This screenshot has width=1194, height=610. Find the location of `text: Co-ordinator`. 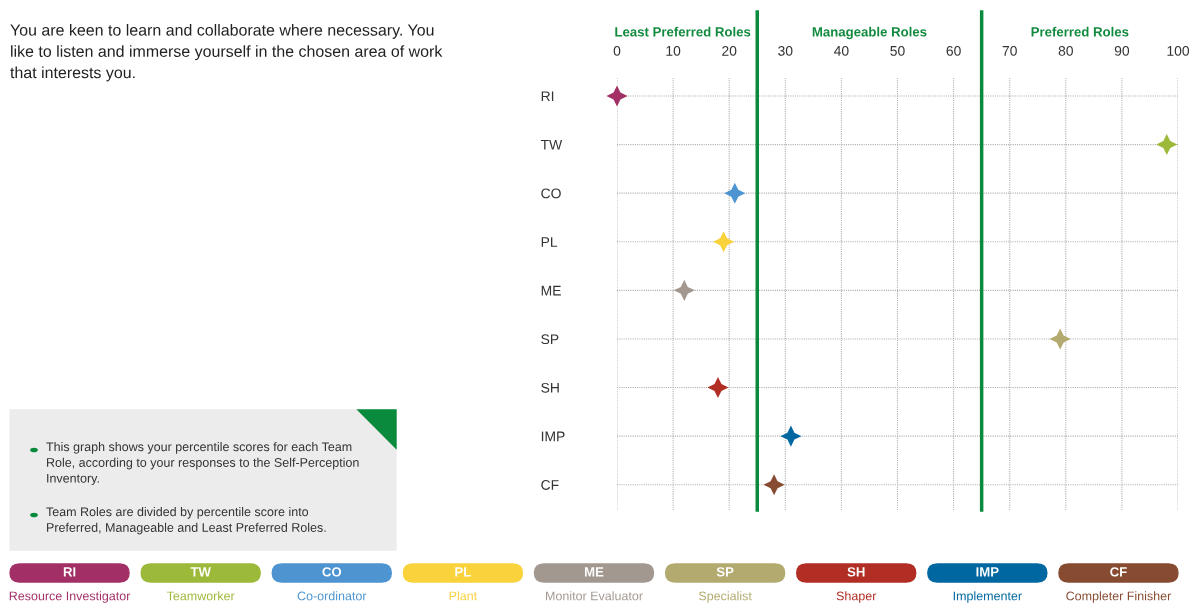

text: Co-ordinator is located at coordinates (332, 596).